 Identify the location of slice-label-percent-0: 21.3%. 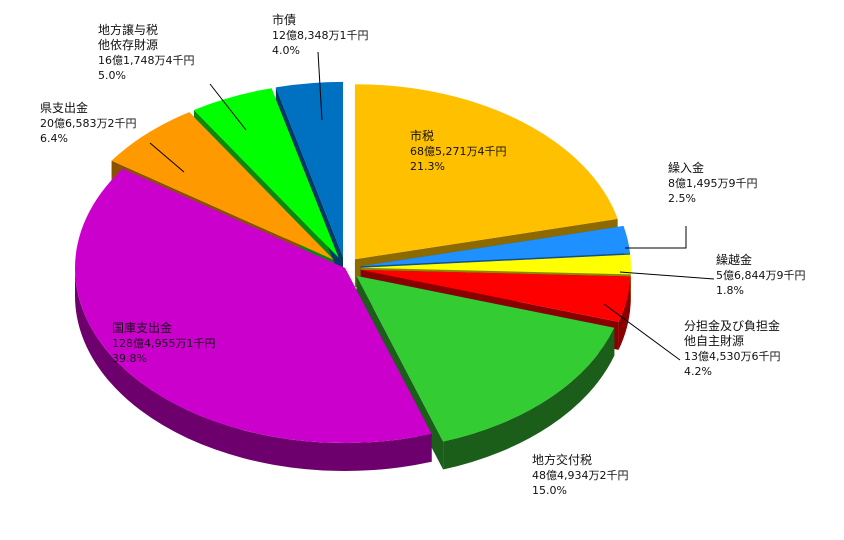
(427, 166).